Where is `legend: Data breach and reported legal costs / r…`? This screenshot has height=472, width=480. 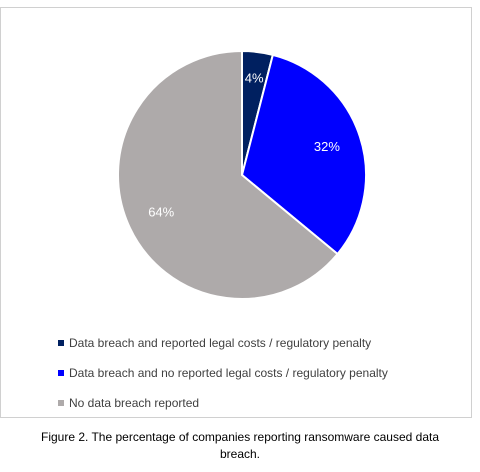
legend: Data breach and reported legal costs / r… is located at coordinates (223, 380).